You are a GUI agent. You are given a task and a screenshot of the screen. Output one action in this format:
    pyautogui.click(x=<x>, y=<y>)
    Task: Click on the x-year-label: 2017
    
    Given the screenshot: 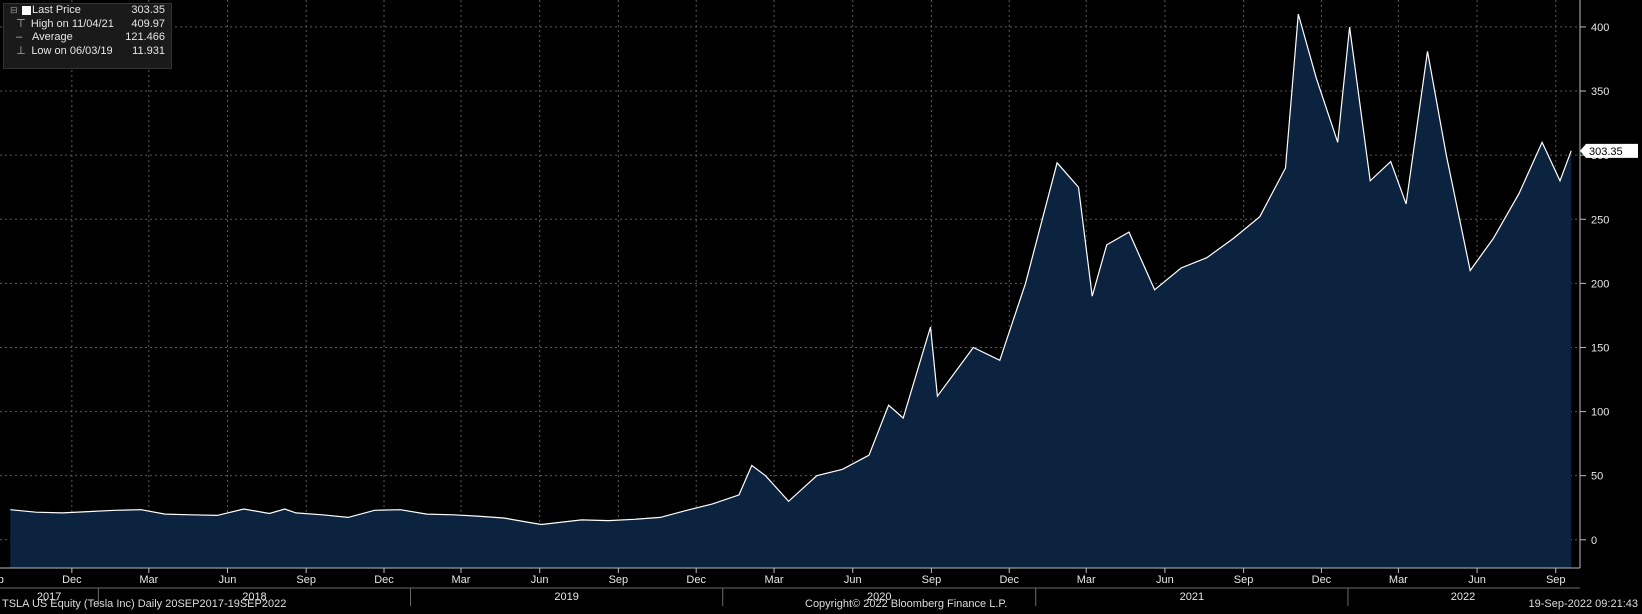 What is the action you would take?
    pyautogui.click(x=49, y=597)
    